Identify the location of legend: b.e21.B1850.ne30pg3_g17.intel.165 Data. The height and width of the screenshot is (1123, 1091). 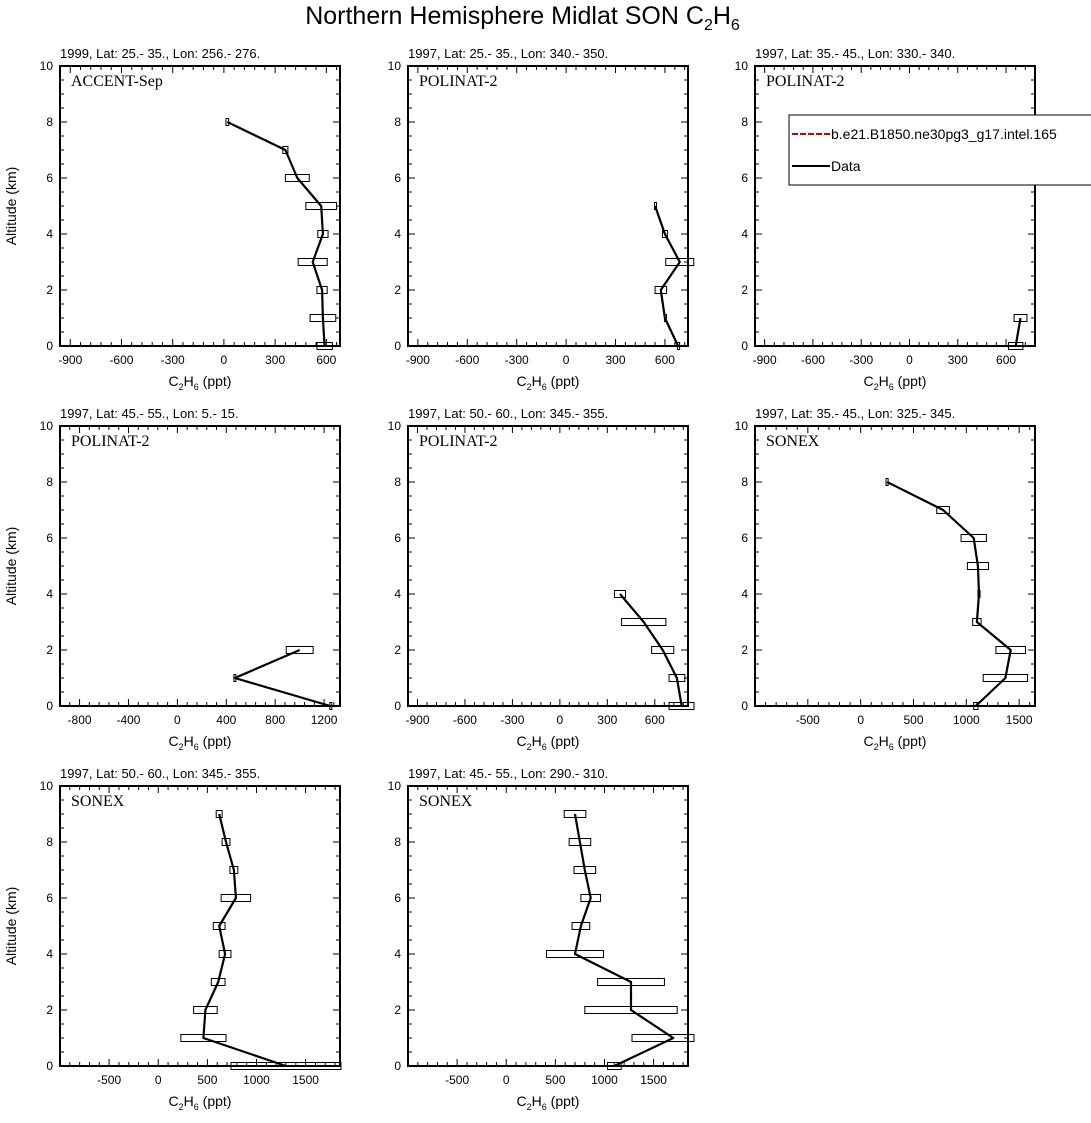
(939, 150).